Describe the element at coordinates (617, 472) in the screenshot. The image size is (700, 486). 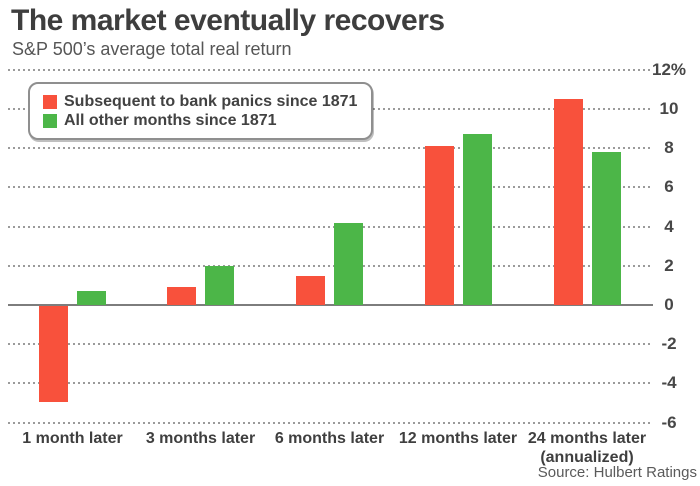
I see `source-attribution: Source: Hulbert Ratings` at that location.